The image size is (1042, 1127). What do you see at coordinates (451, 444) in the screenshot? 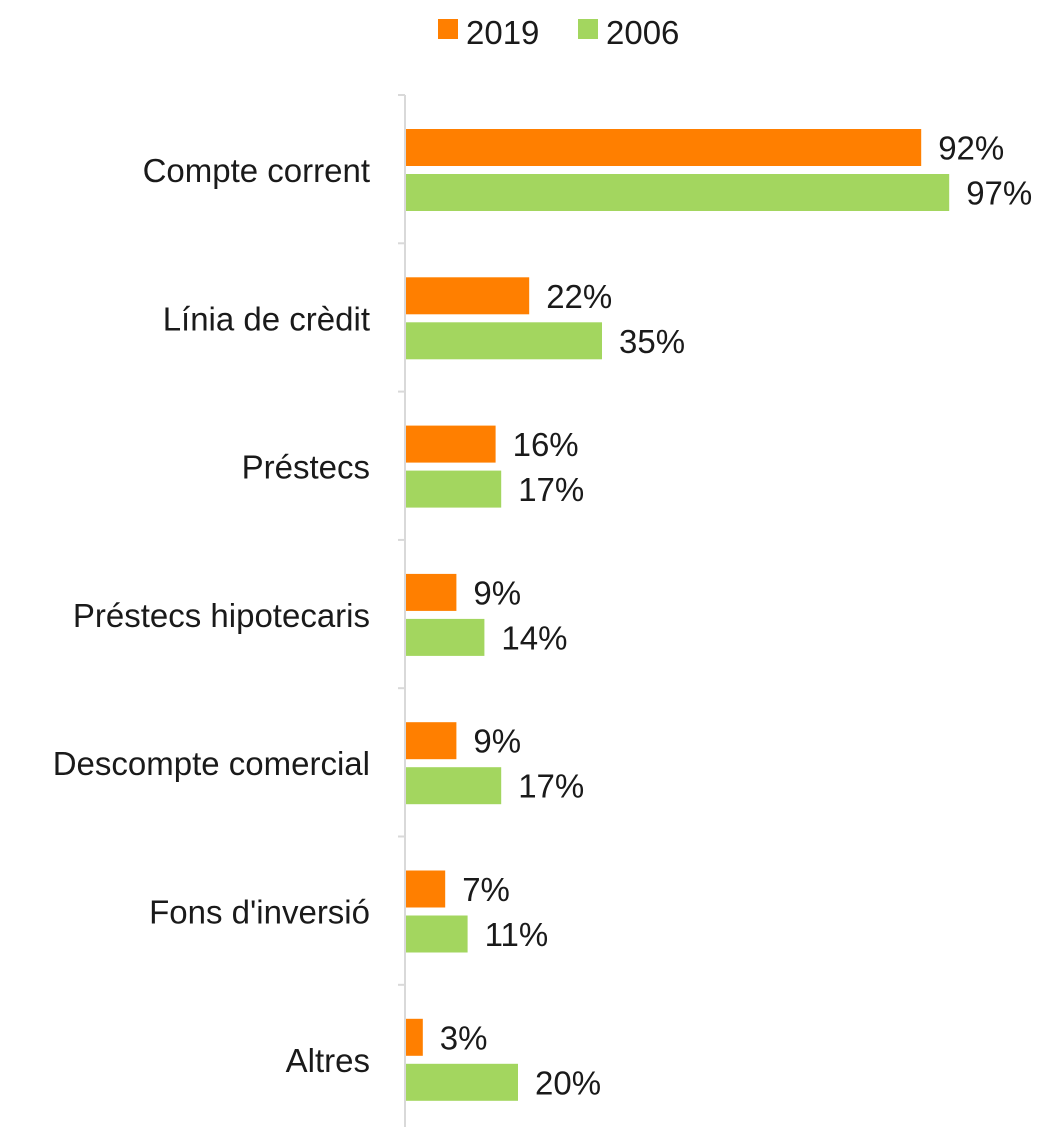
I see `bar-2019-prestecs` at bounding box center [451, 444].